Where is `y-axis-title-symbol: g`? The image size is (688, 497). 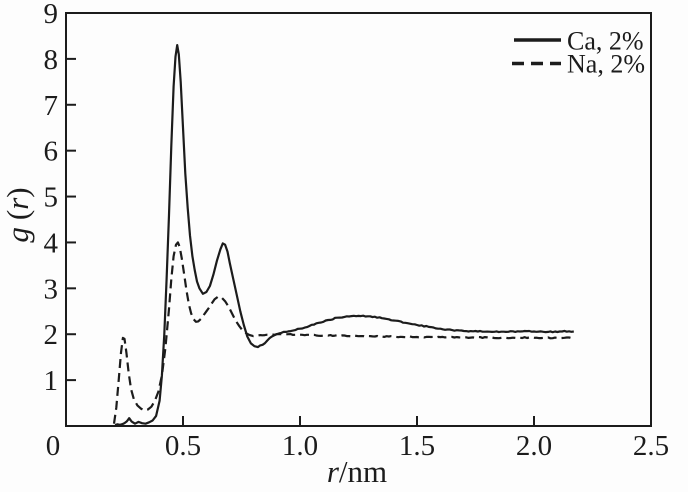 y-axis-title-symbol: g is located at coordinates (17, 235).